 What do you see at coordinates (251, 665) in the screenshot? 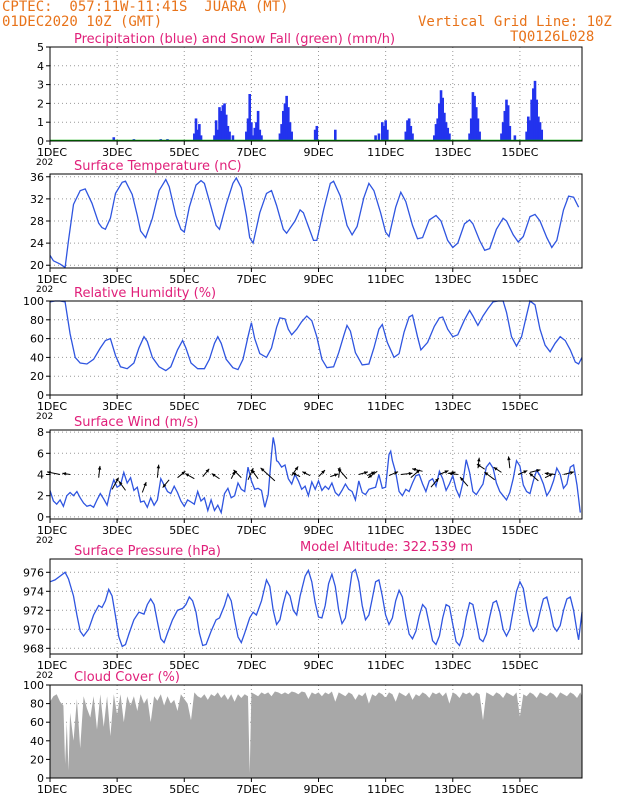
I see `pressure-xtick-label: 7DEC` at bounding box center [251, 665].